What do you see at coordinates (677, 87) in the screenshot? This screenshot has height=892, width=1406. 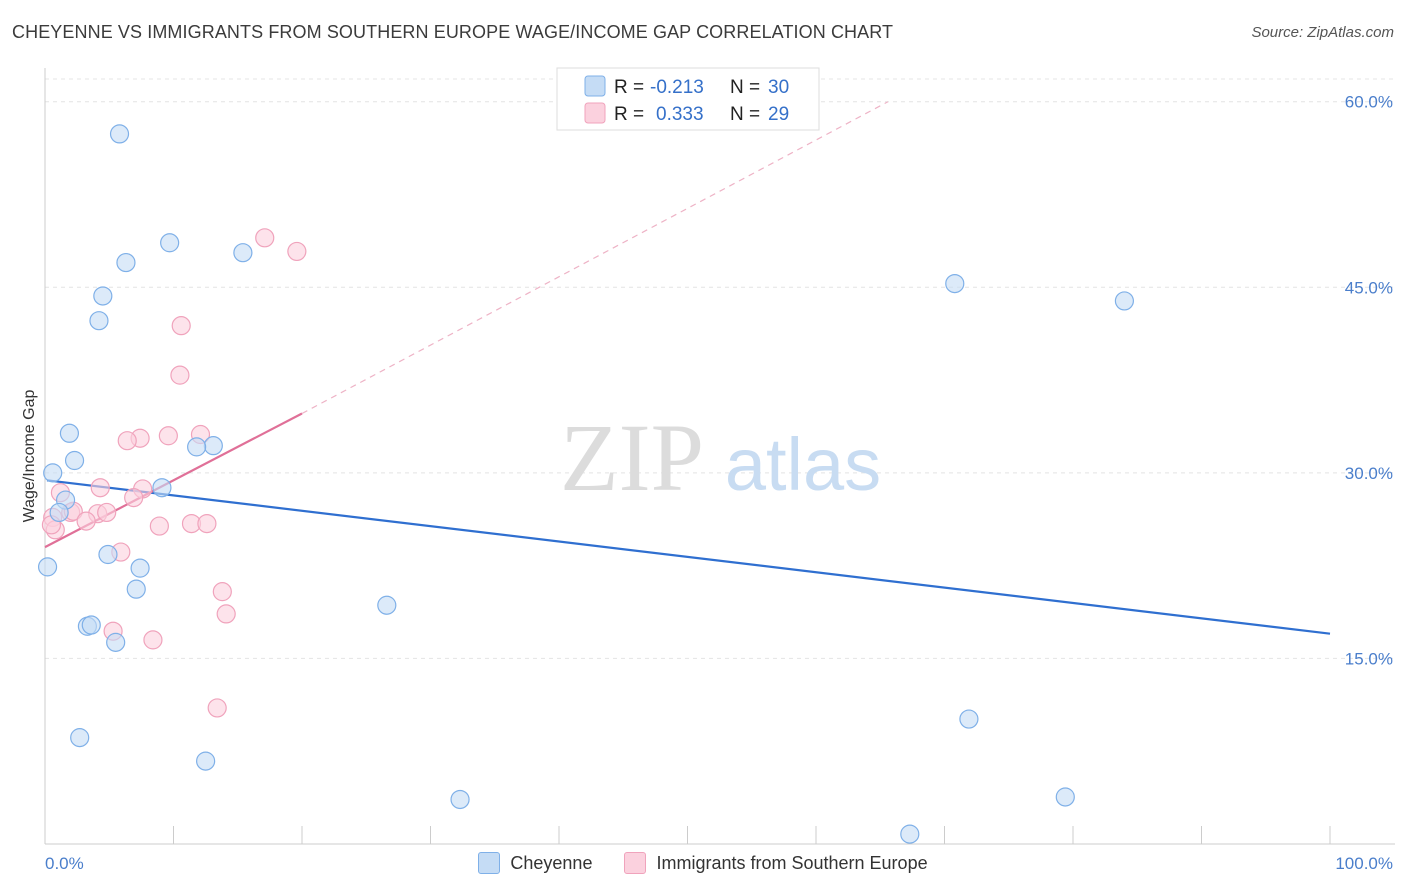 I see `legend-r-value-1: -0.213` at bounding box center [677, 87].